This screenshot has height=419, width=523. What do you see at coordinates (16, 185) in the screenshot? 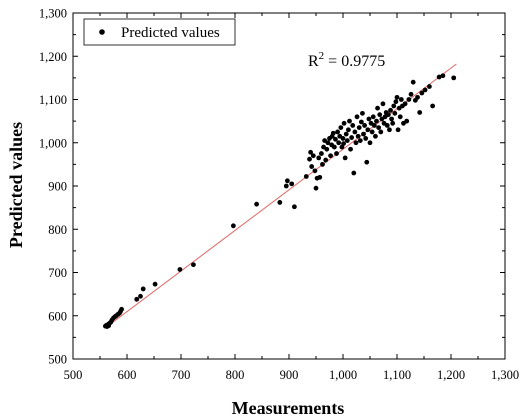
I see `y-axis-title: Predicted values` at bounding box center [16, 185].